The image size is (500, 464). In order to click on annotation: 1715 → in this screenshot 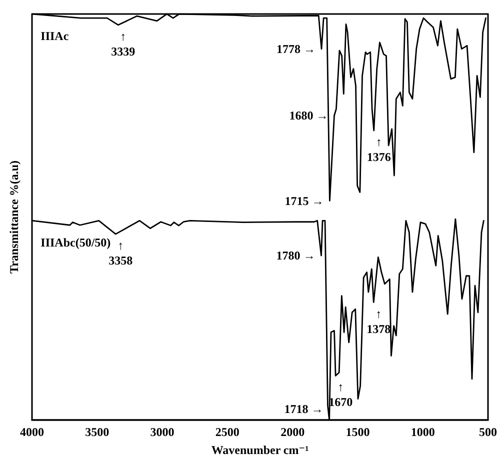, I will do `click(304, 201)`.